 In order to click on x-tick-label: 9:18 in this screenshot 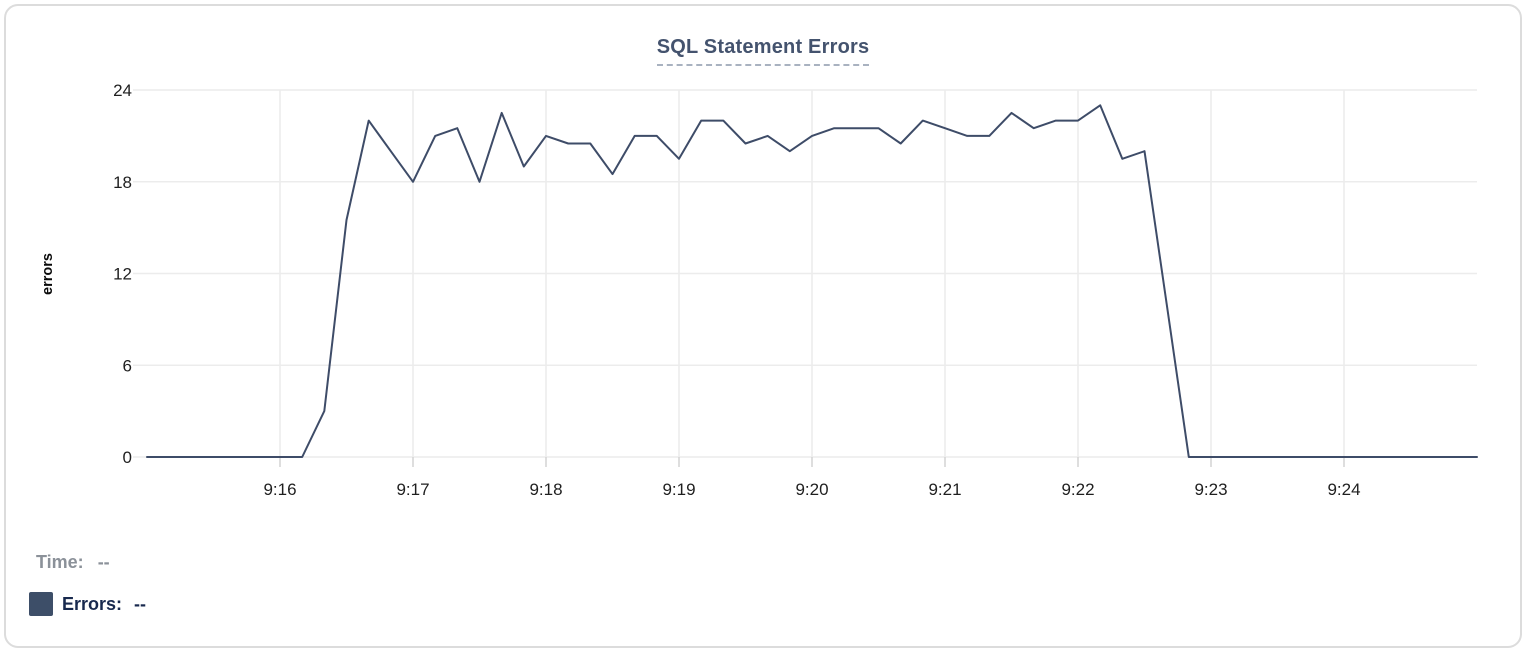, I will do `click(545, 489)`.